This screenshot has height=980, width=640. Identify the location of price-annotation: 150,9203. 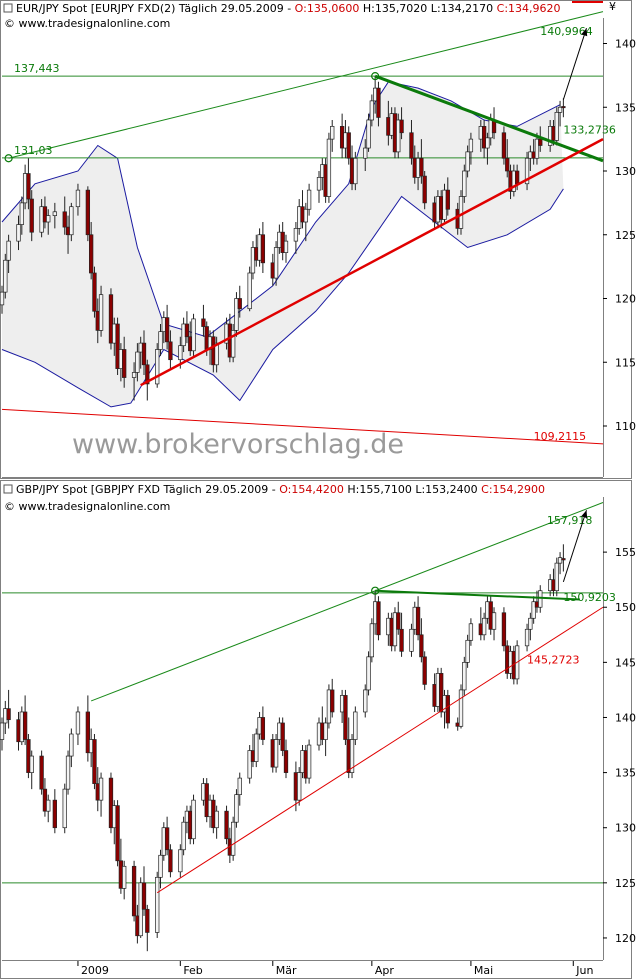
(589, 597).